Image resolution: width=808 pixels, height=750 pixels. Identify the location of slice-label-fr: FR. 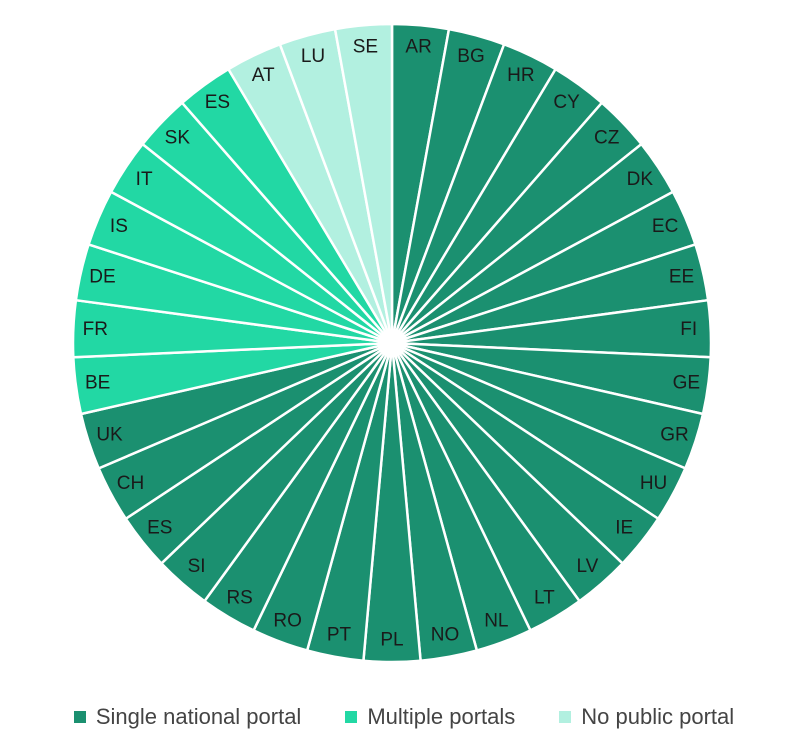
(95, 329).